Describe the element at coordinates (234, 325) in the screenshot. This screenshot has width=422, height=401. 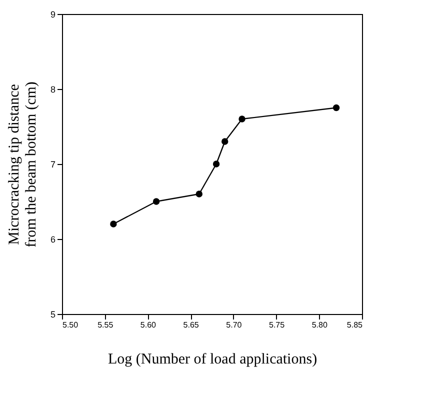
I see `x-tick-label: 5.70` at that location.